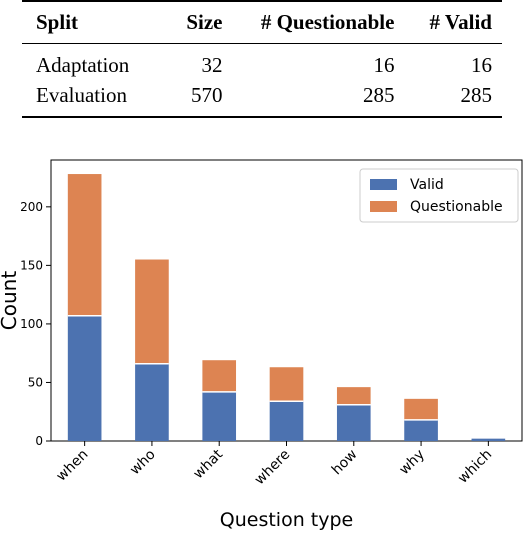  I want to click on legend-box, so click(439, 195).